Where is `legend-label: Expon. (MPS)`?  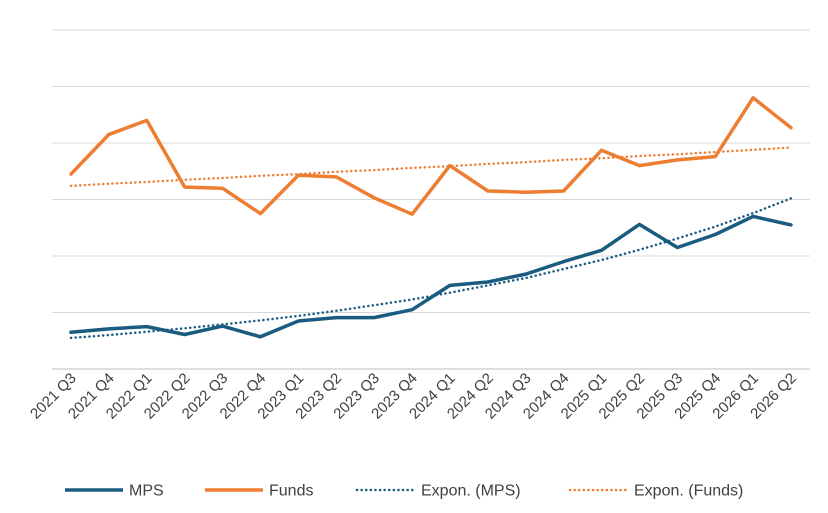
legend-label: Expon. (MPS) is located at coordinates (471, 491).